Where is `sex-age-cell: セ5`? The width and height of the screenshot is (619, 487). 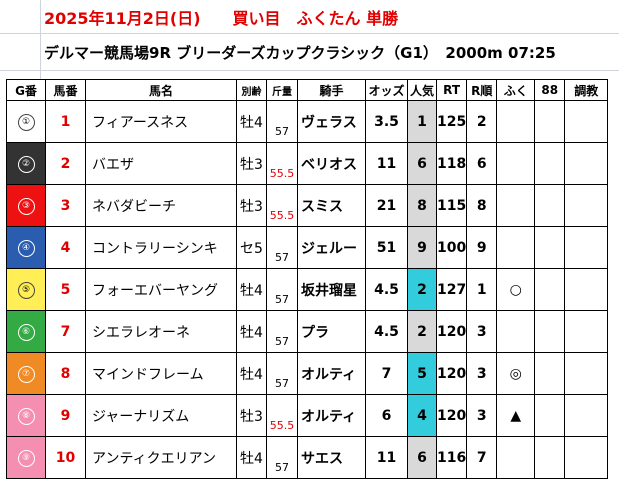
sex-age-cell: セ5 is located at coordinates (251, 247).